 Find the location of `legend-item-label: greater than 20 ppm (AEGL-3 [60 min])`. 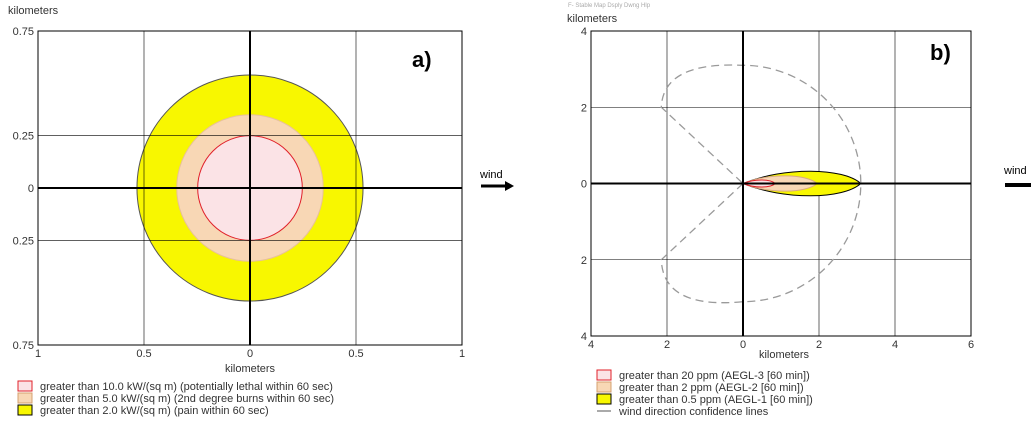

legend-item-label: greater than 20 ppm (AEGL-3 [60 min]) is located at coordinates (714, 376).